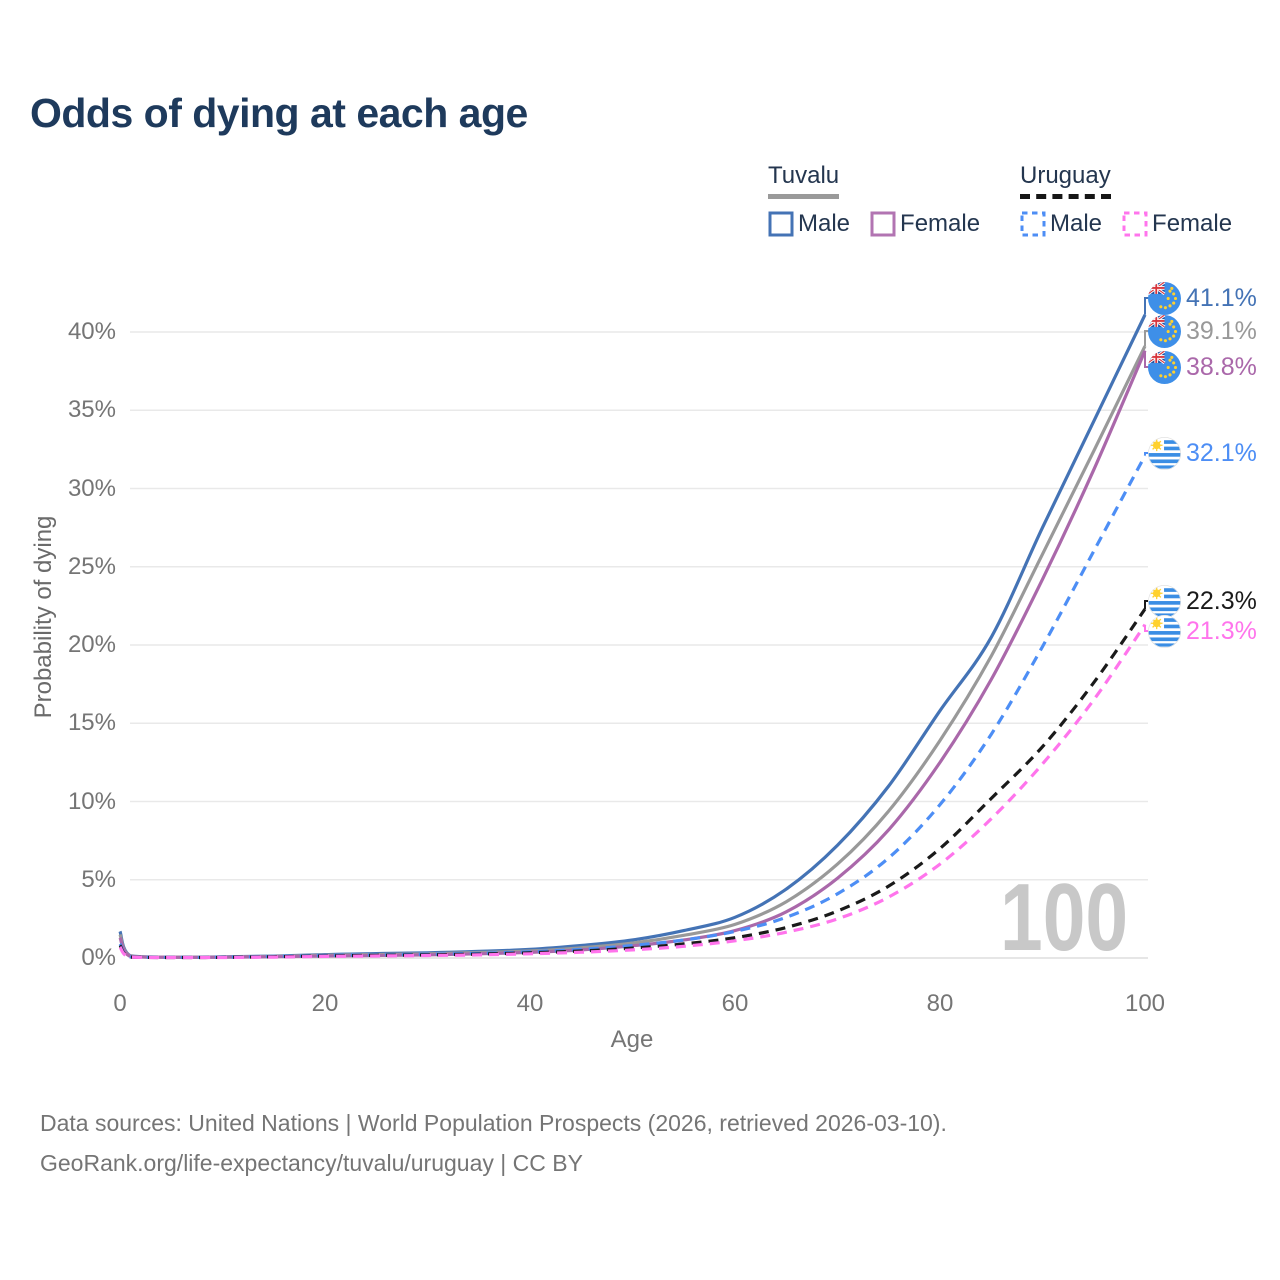 This screenshot has width=1280, height=1280. Describe the element at coordinates (1221, 452) in the screenshot. I see `end-label-value: 32.1%` at that location.